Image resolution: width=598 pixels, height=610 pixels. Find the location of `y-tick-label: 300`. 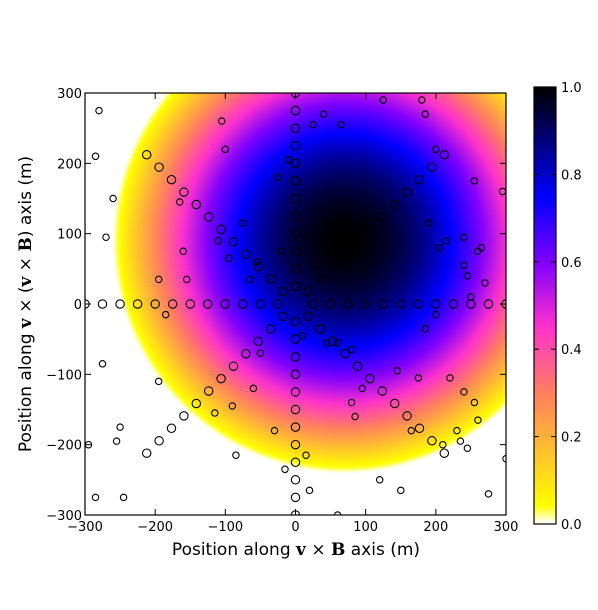

y-tick-label: 300 is located at coordinates (69, 94).